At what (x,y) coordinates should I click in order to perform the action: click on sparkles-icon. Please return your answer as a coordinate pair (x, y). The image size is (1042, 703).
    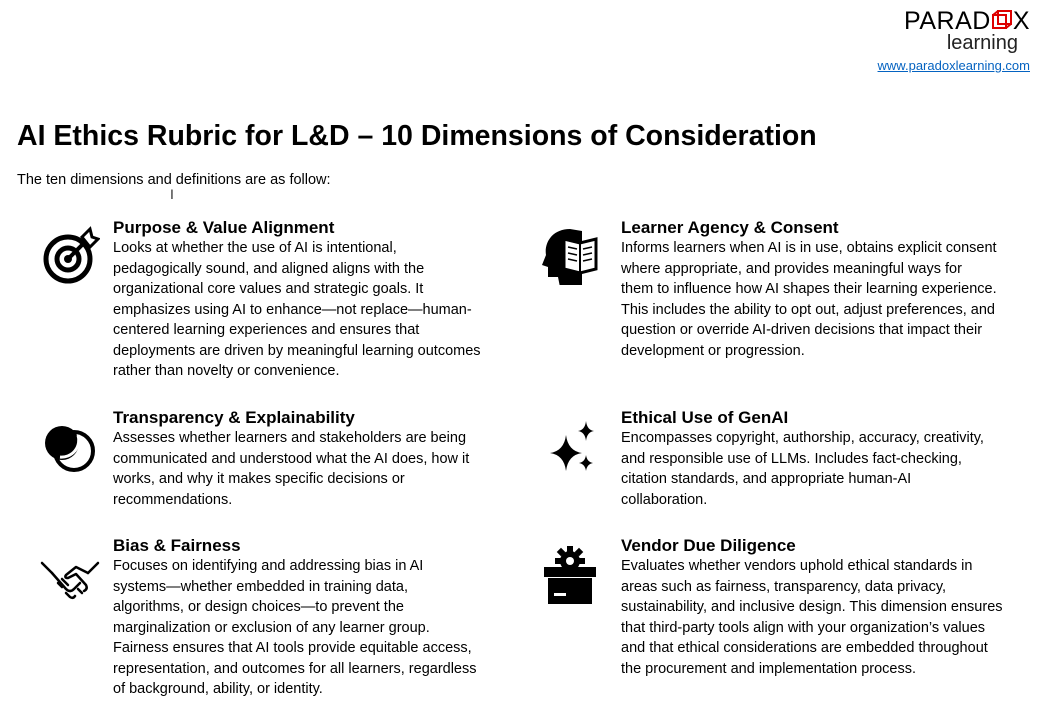
    Looking at the image, I should click on (572, 446).